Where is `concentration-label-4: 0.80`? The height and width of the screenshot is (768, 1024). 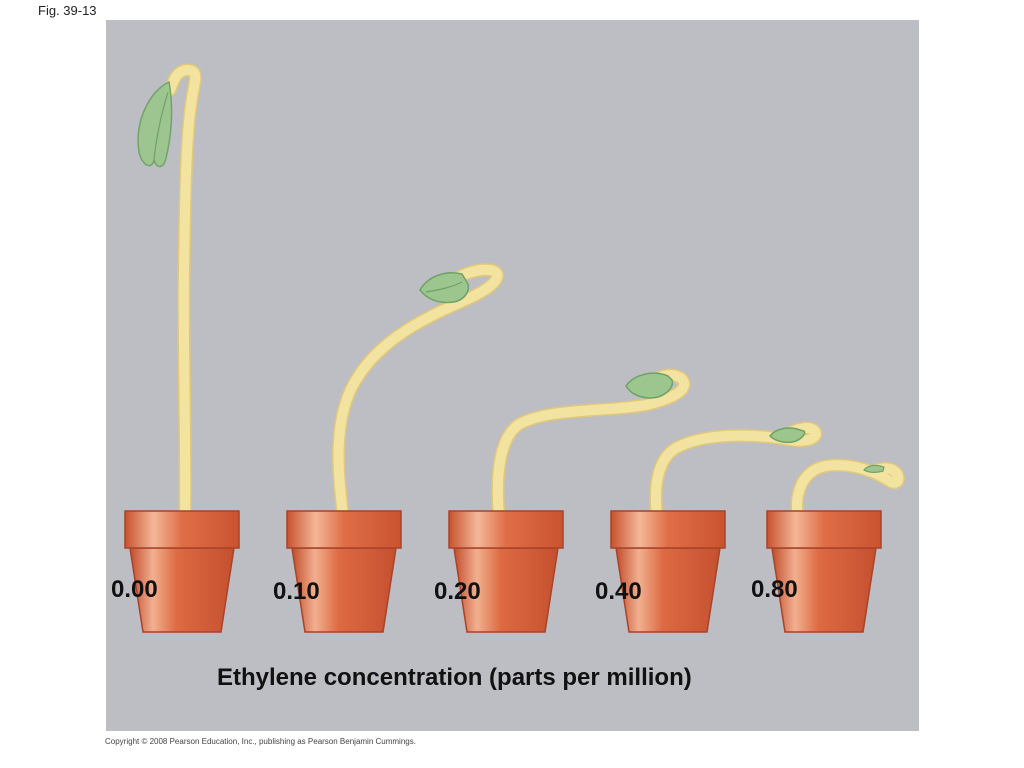
concentration-label-4: 0.80 is located at coordinates (774, 589).